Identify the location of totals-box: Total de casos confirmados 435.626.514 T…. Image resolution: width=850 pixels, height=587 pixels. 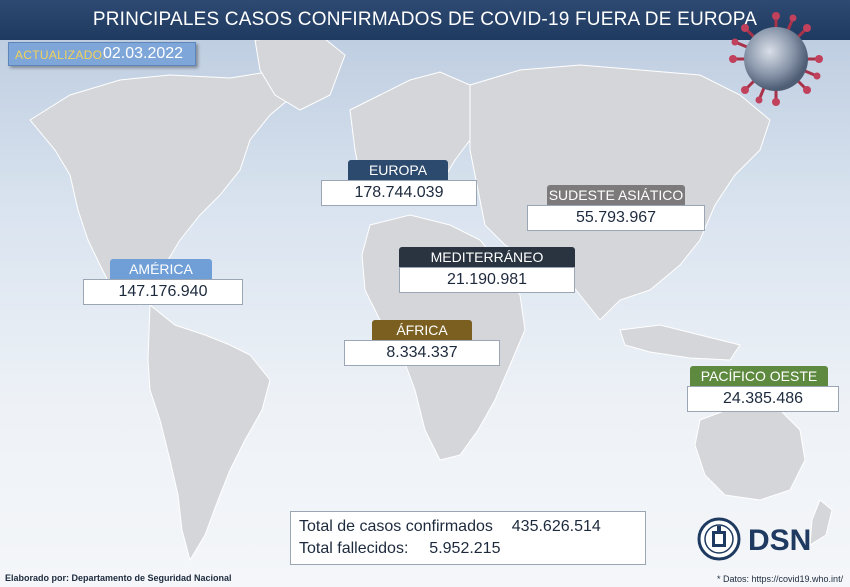
(468, 538).